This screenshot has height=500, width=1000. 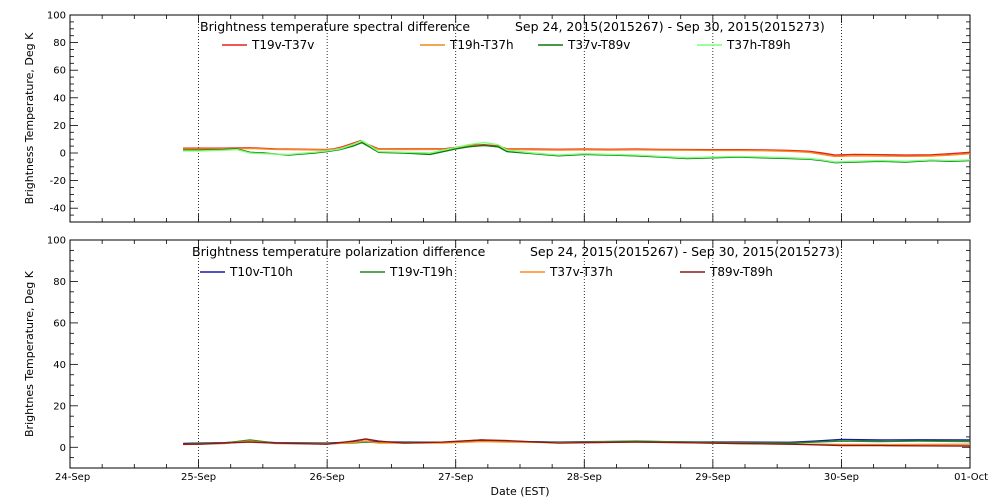 What do you see at coordinates (261, 272) in the screenshot?
I see `legend-label: T10v-T10h` at bounding box center [261, 272].